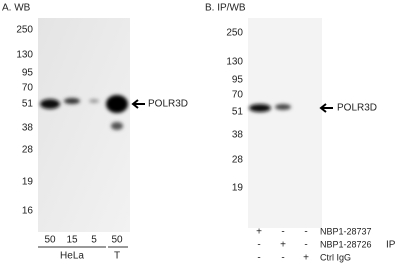 The width and height of the screenshot is (400, 265). I want to click on ip-label: NBP1-28726, so click(346, 244).